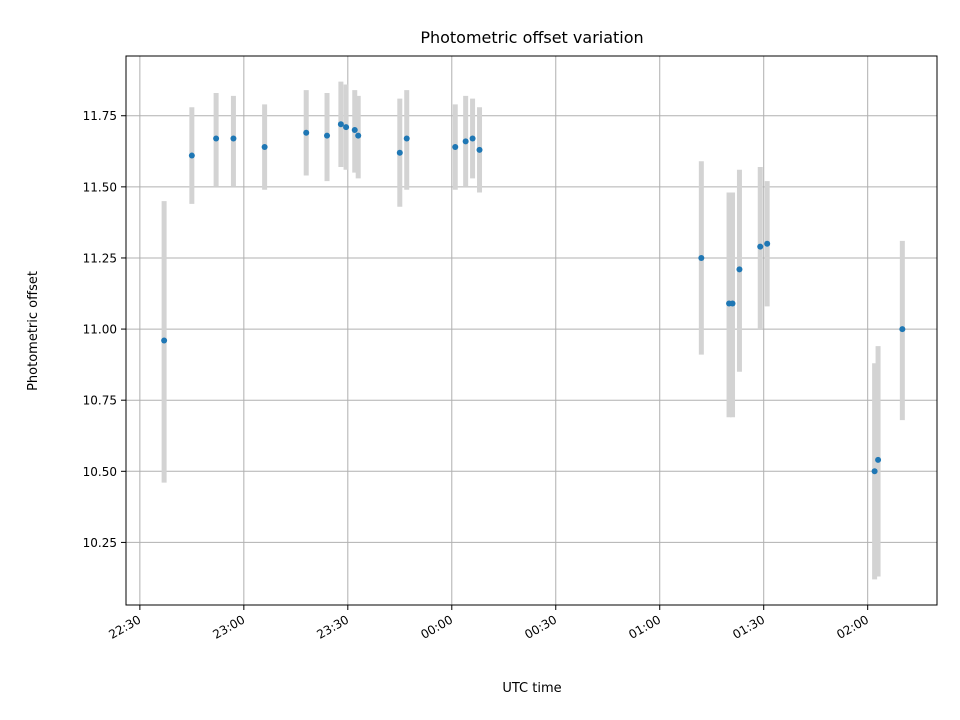 This screenshot has height=720, width=960. Describe the element at coordinates (100, 543) in the screenshot. I see `y-tick-label: 10.25` at that location.